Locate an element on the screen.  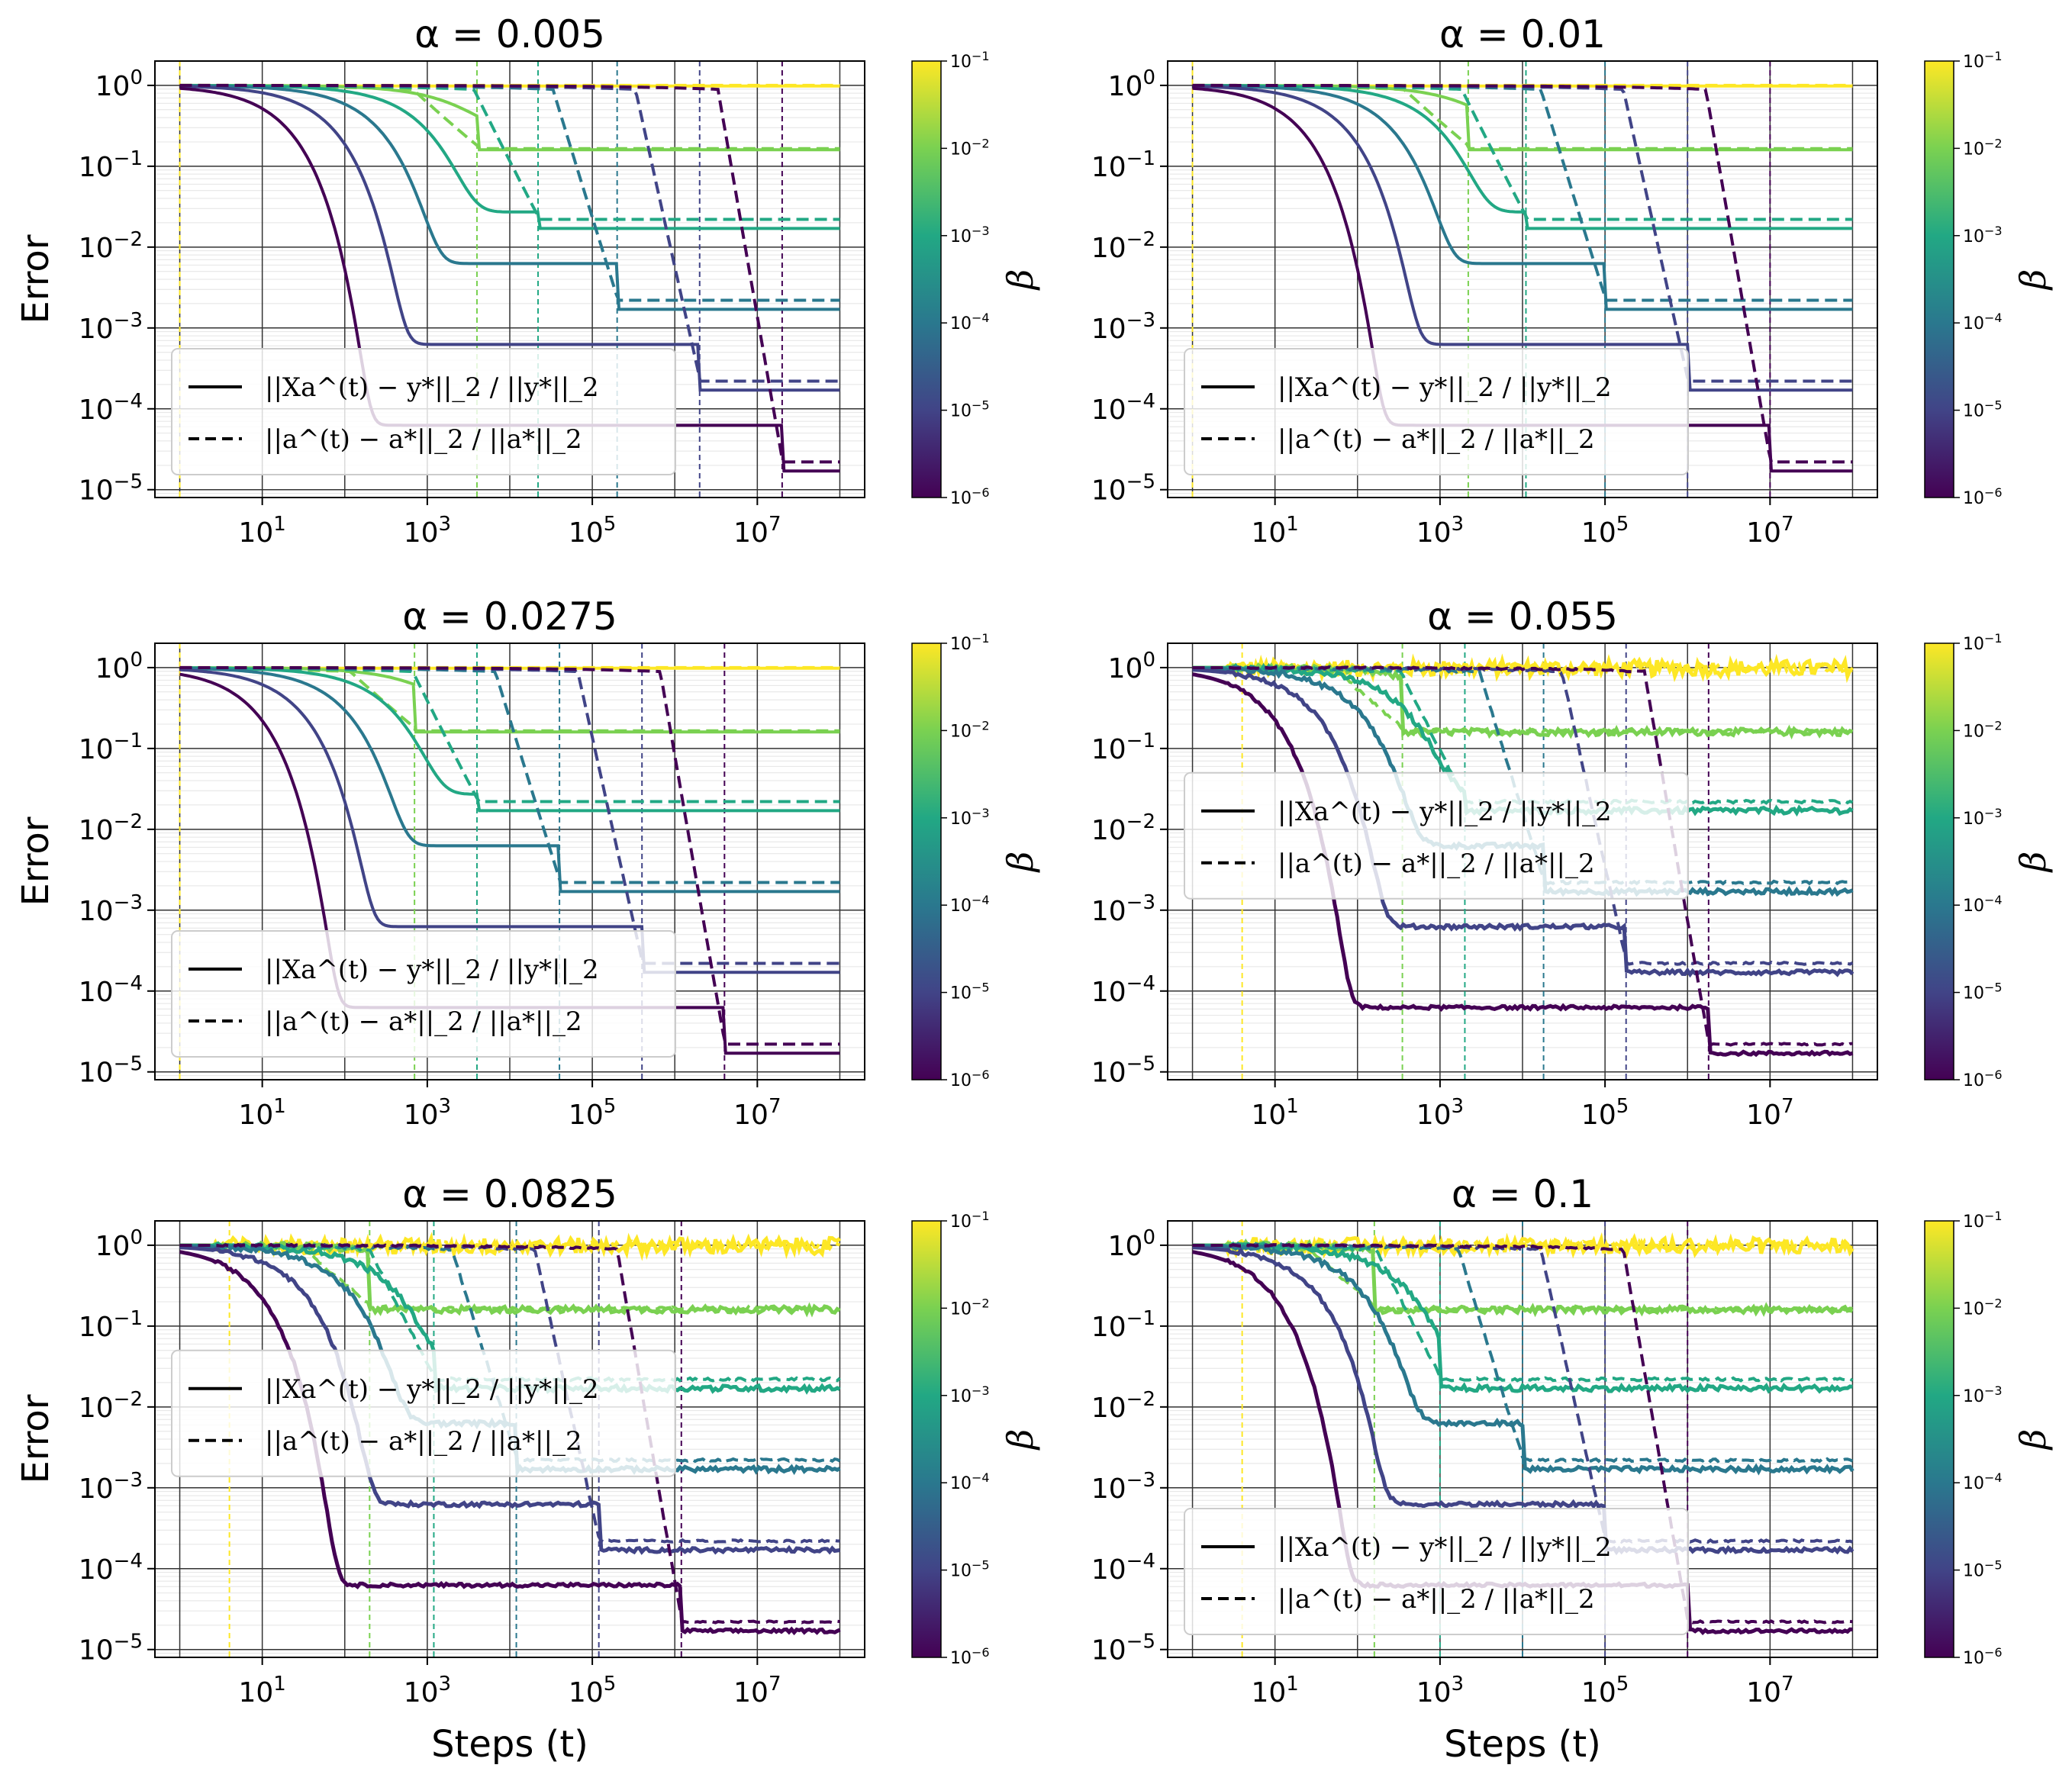
panel-title: α = 0.055 is located at coordinates (1523, 616).